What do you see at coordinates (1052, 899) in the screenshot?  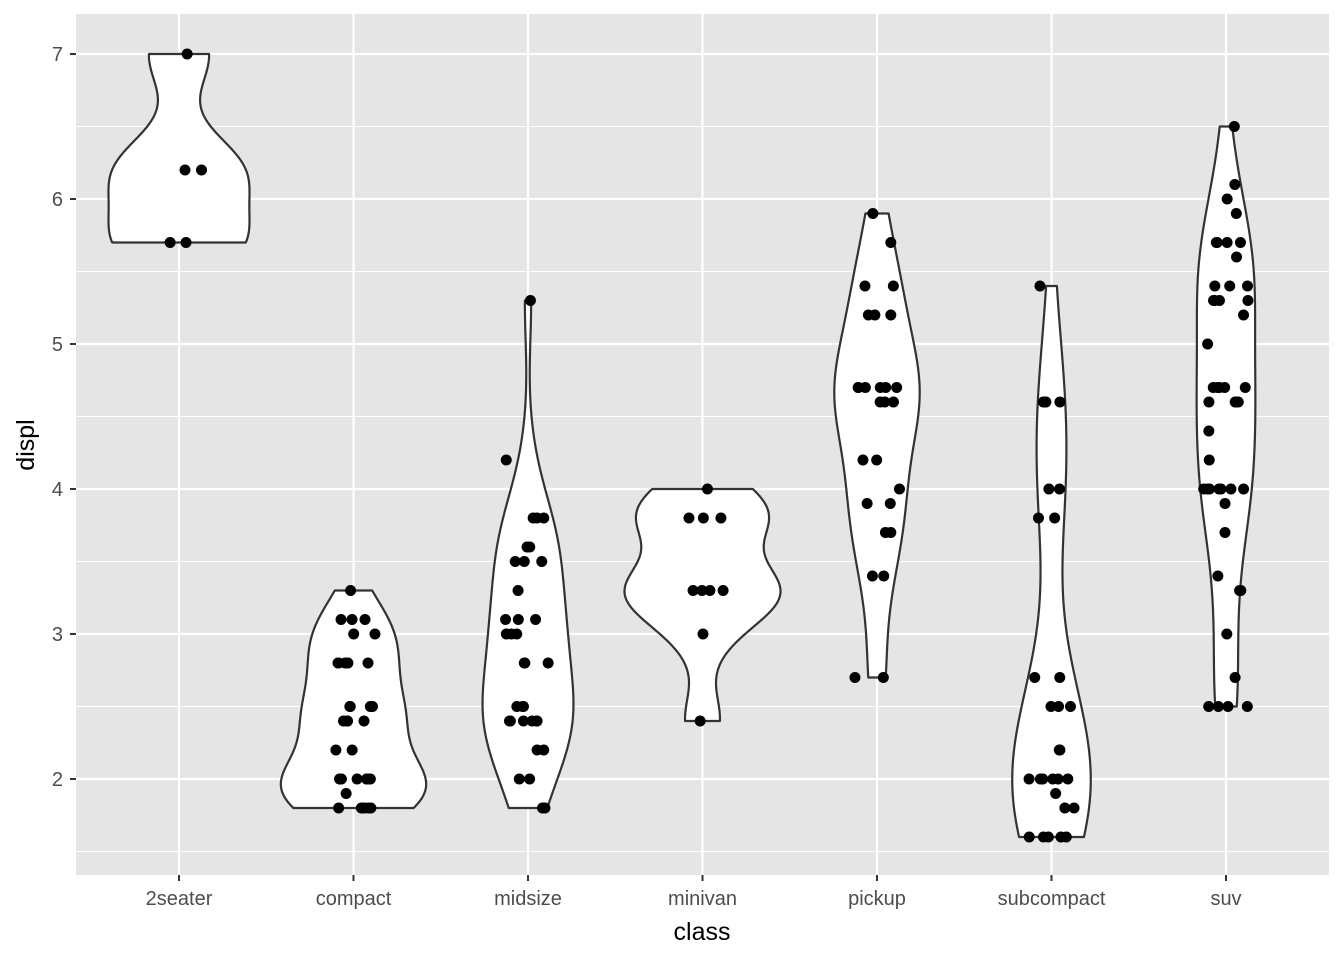 I see `x-tick-label: subcompact` at bounding box center [1052, 899].